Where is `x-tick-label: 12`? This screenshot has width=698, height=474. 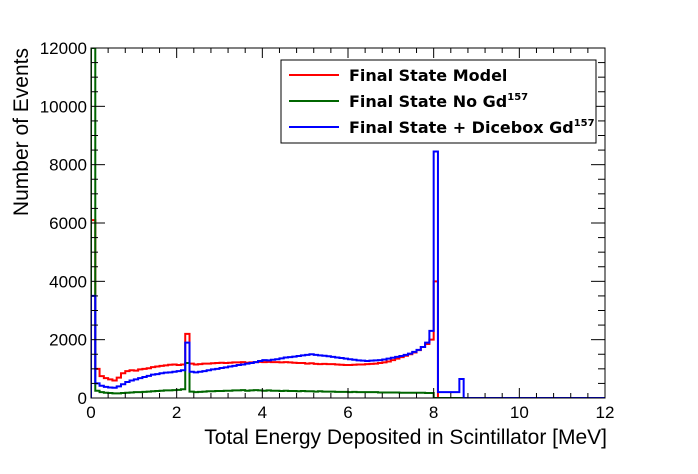 x-tick-label: 12 is located at coordinates (605, 412).